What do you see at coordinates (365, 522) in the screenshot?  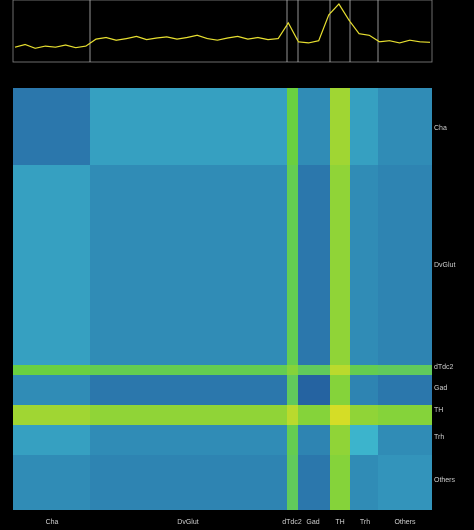 I see `column-label: Trh` at bounding box center [365, 522].